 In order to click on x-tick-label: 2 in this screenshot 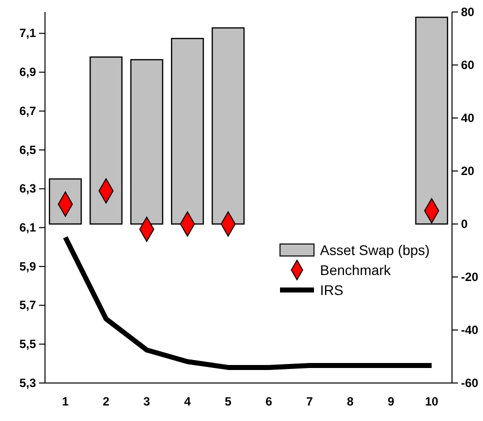, I will do `click(106, 401)`.